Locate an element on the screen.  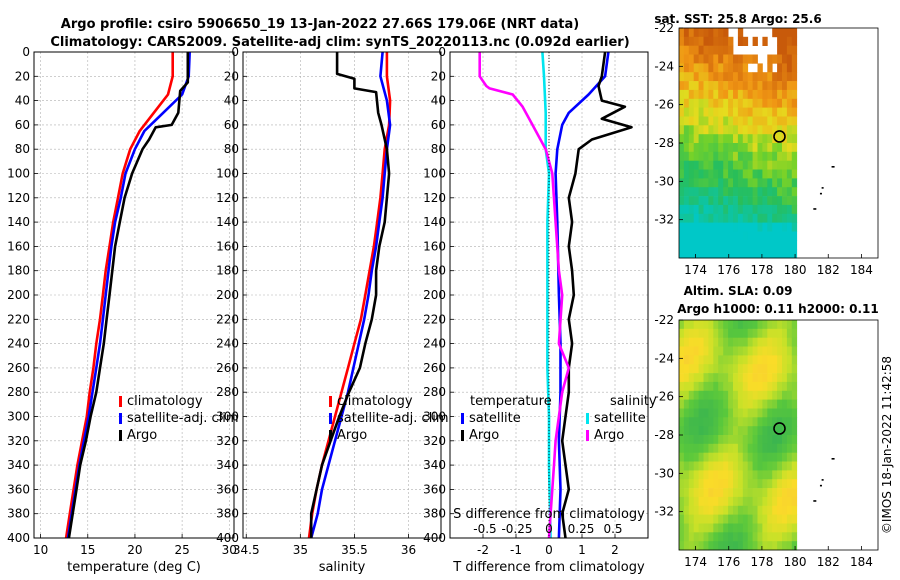
depth-tick-label: 400 is located at coordinates (18, 538).